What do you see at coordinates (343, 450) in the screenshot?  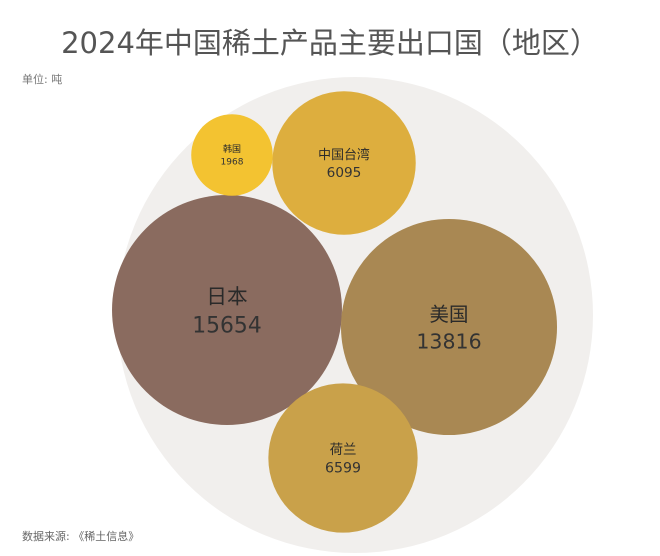 I see `bubble-label: 荷兰` at bounding box center [343, 450].